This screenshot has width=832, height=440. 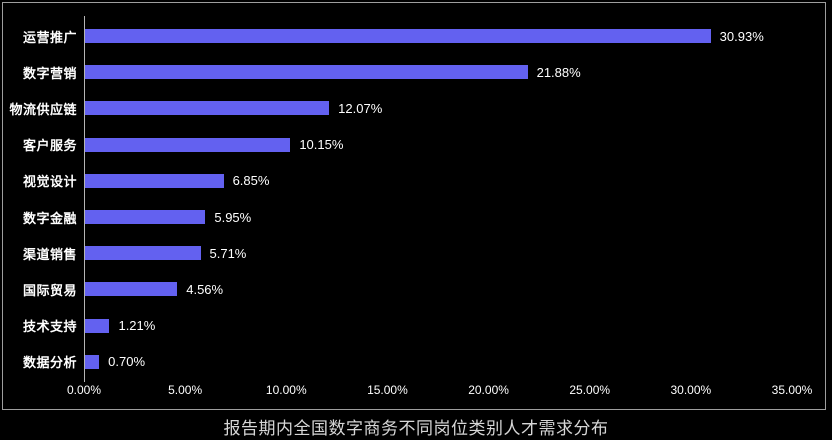 What do you see at coordinates (416, 428) in the screenshot?
I see `chart-title: 报告期内全国数字商务不同岗位类别人才需求分布` at bounding box center [416, 428].